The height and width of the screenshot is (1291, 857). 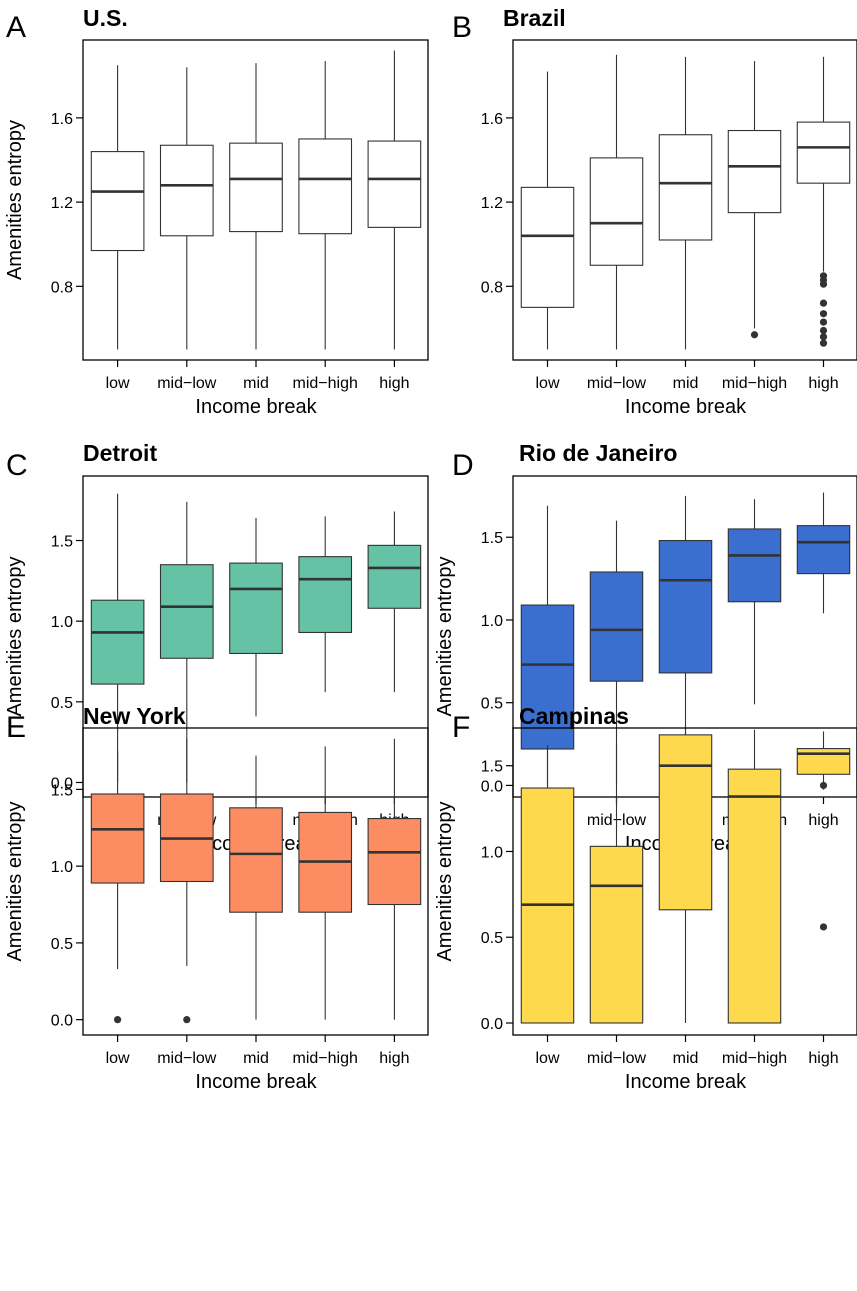 What do you see at coordinates (17, 465) in the screenshot?
I see `panel-letter: C` at bounding box center [17, 465].